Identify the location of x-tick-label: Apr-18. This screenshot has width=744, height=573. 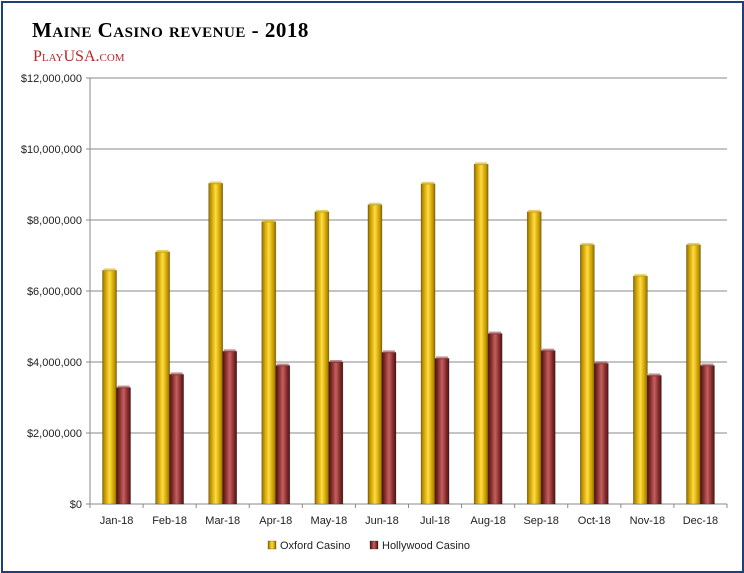
(275, 521).